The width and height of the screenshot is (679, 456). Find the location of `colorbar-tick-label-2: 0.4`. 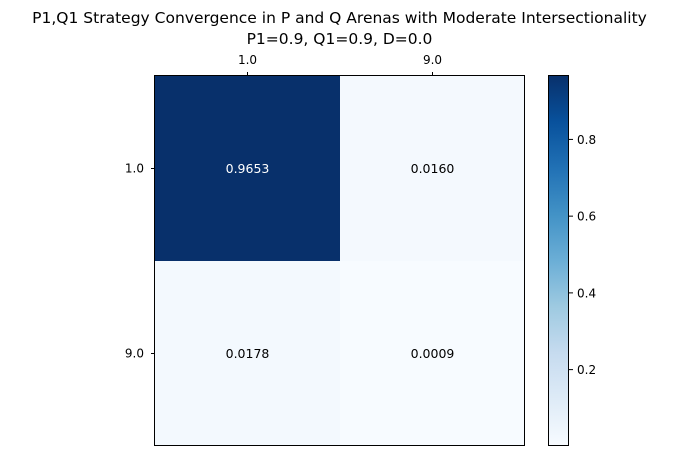

colorbar-tick-label-2: 0.4 is located at coordinates (586, 293).